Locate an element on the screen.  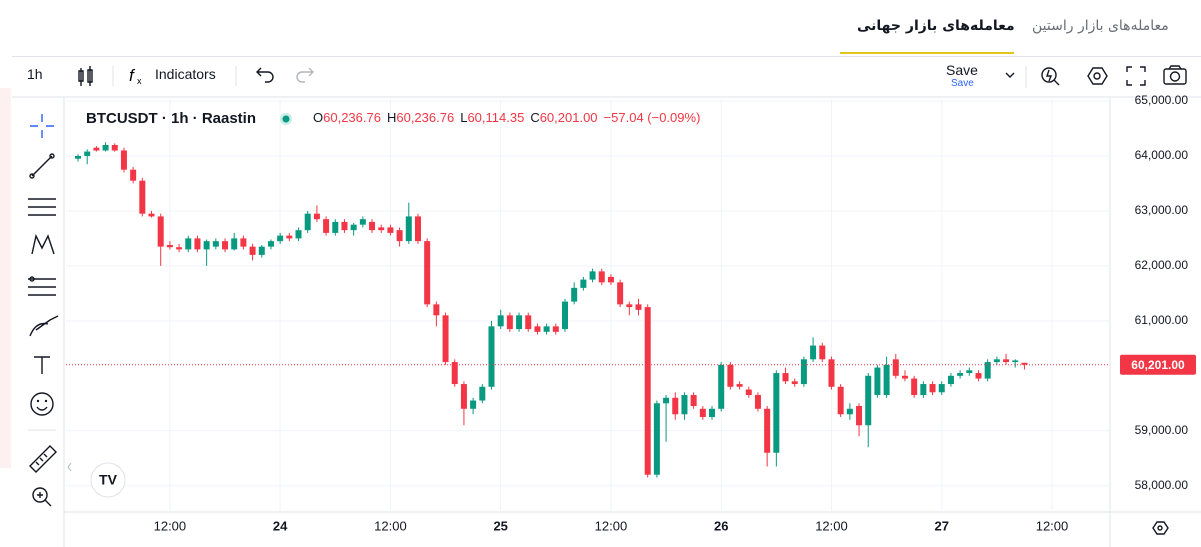
y-tick-label: 58,000.00 is located at coordinates (1162, 485).